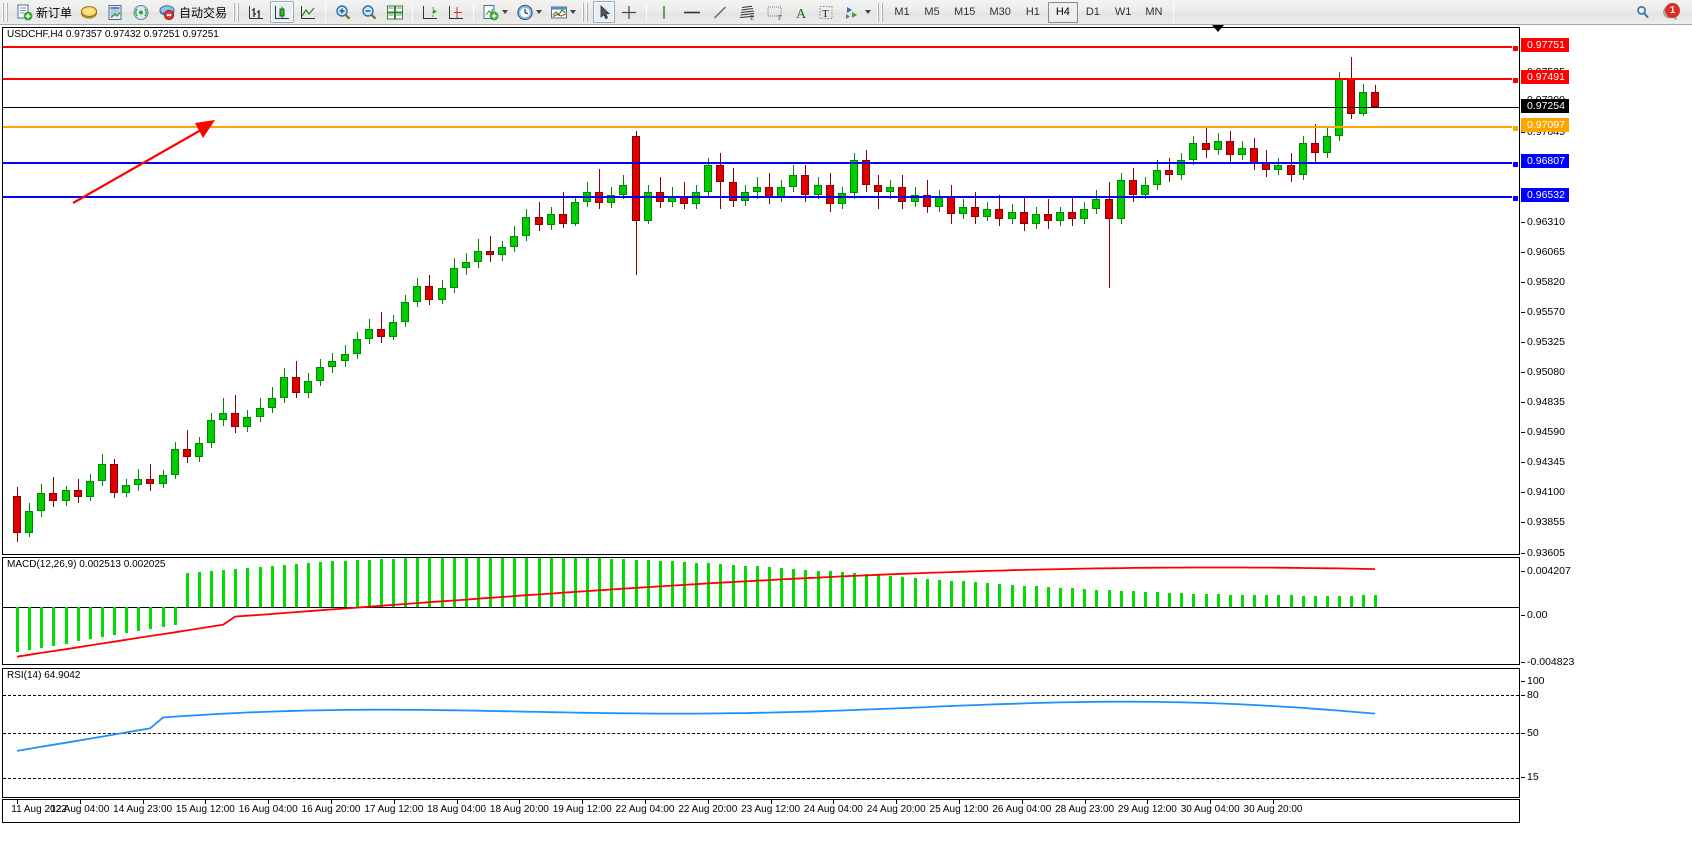 The height and width of the screenshot is (848, 1692). Describe the element at coordinates (1543, 312) in the screenshot. I see `price-tick: 0.95570` at that location.